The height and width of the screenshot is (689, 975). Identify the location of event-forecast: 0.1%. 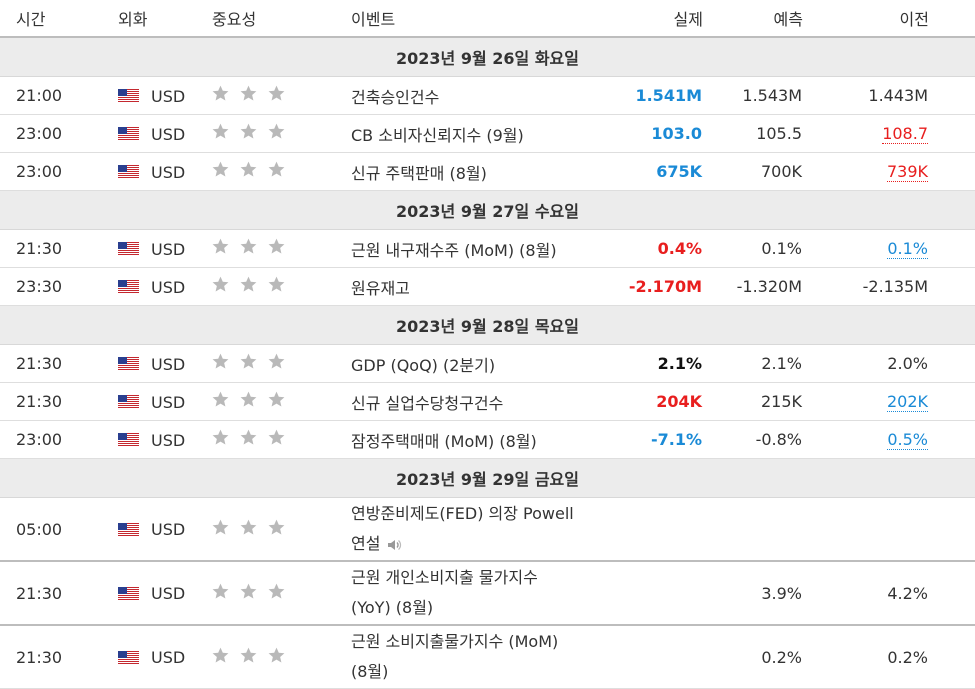
(753, 248).